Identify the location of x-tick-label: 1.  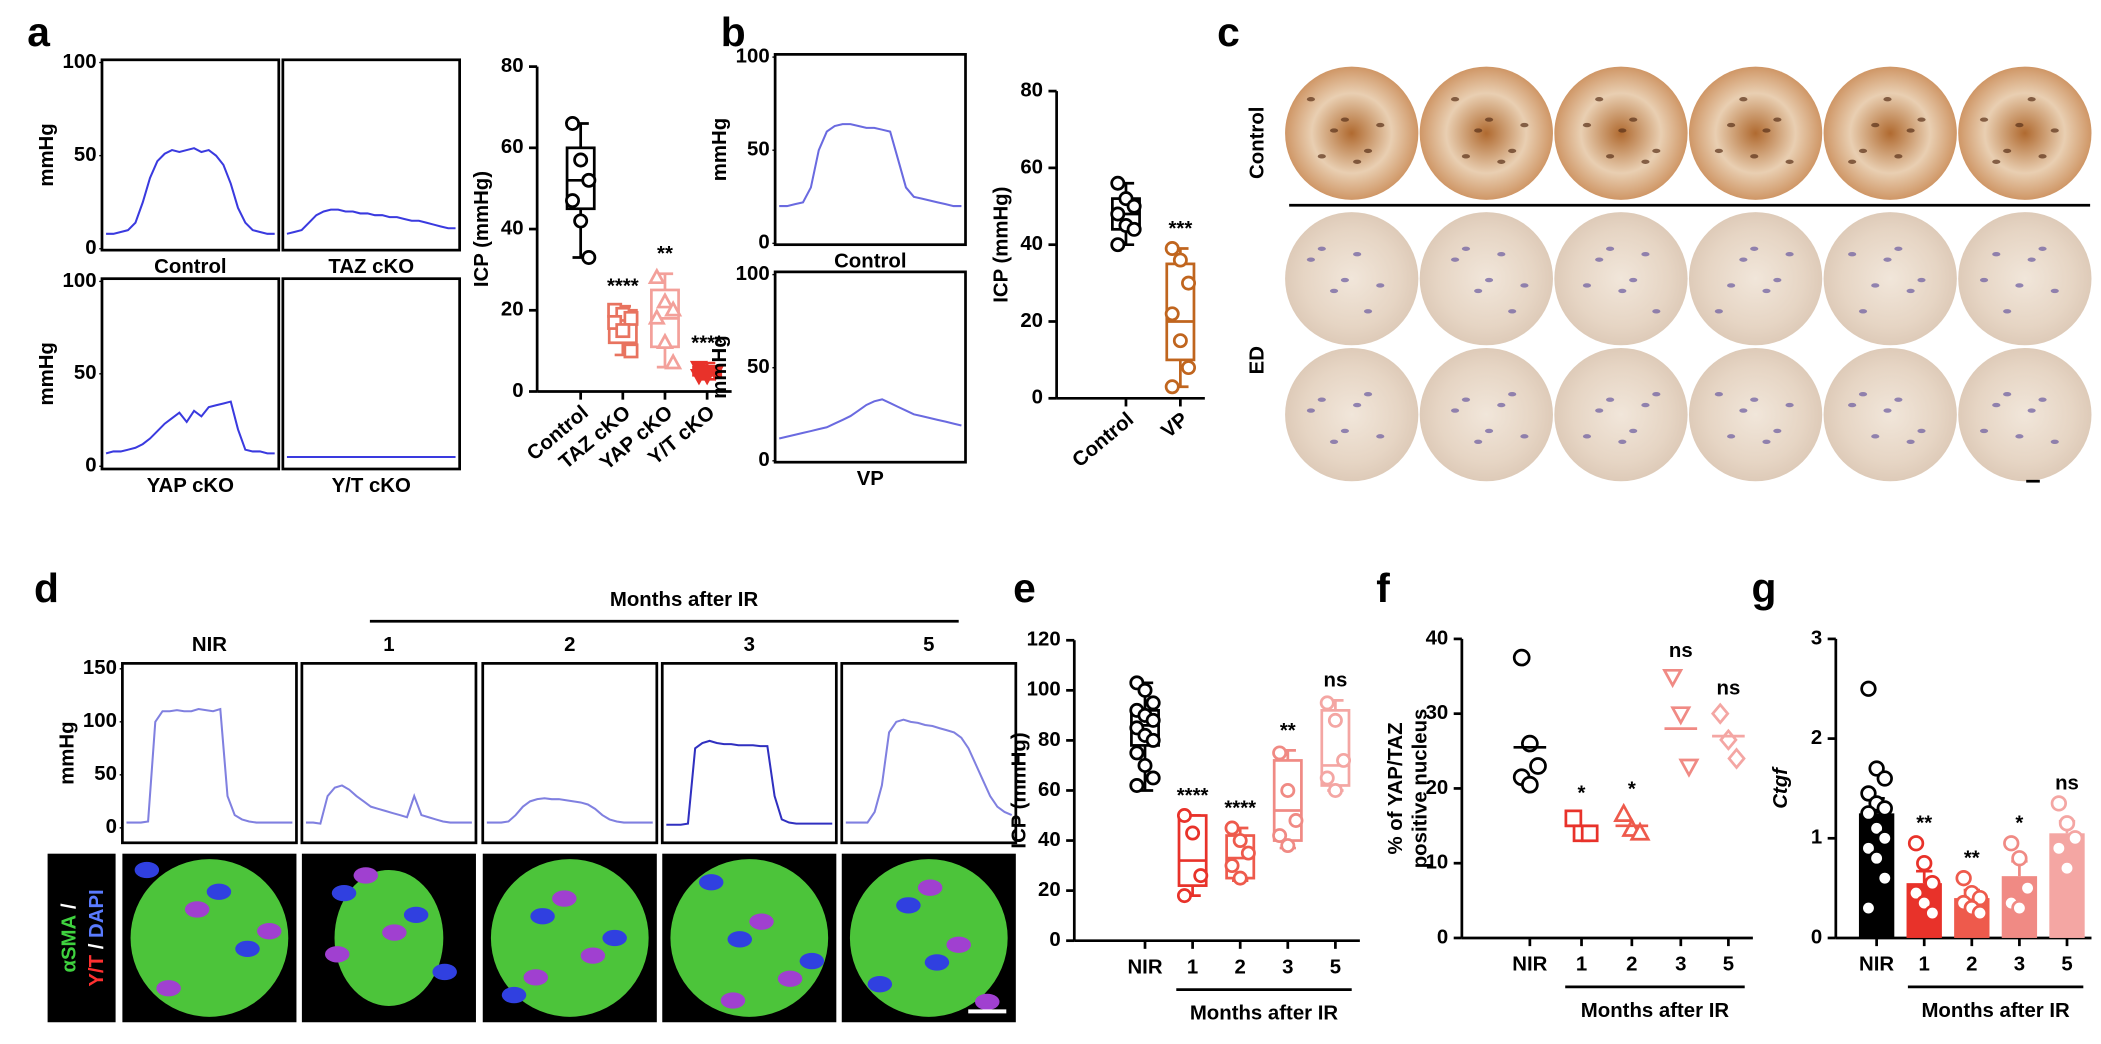
(1581, 965).